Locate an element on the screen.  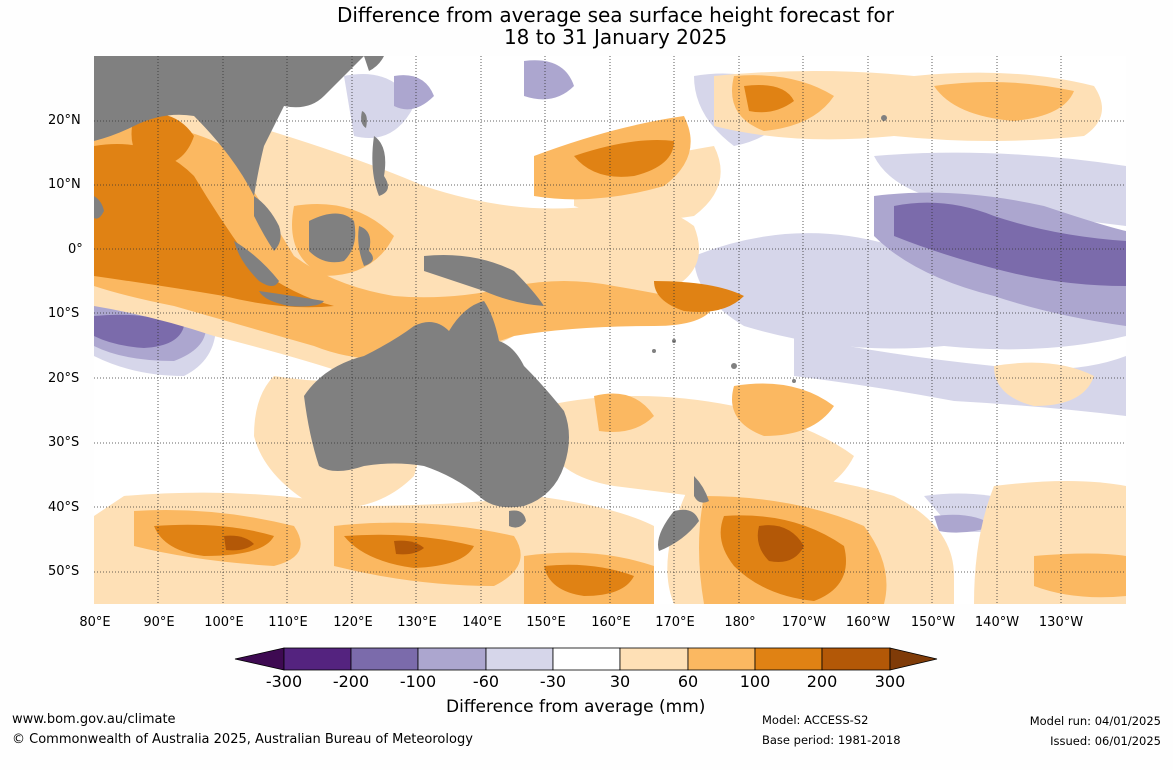
lon-label-170w: 170°W is located at coordinates (804, 622).